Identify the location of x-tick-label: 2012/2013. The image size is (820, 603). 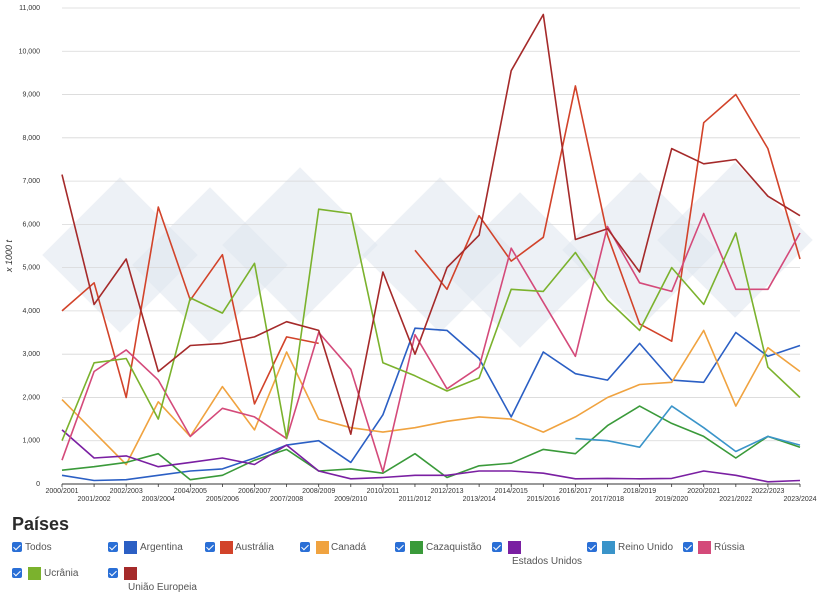
(446, 491).